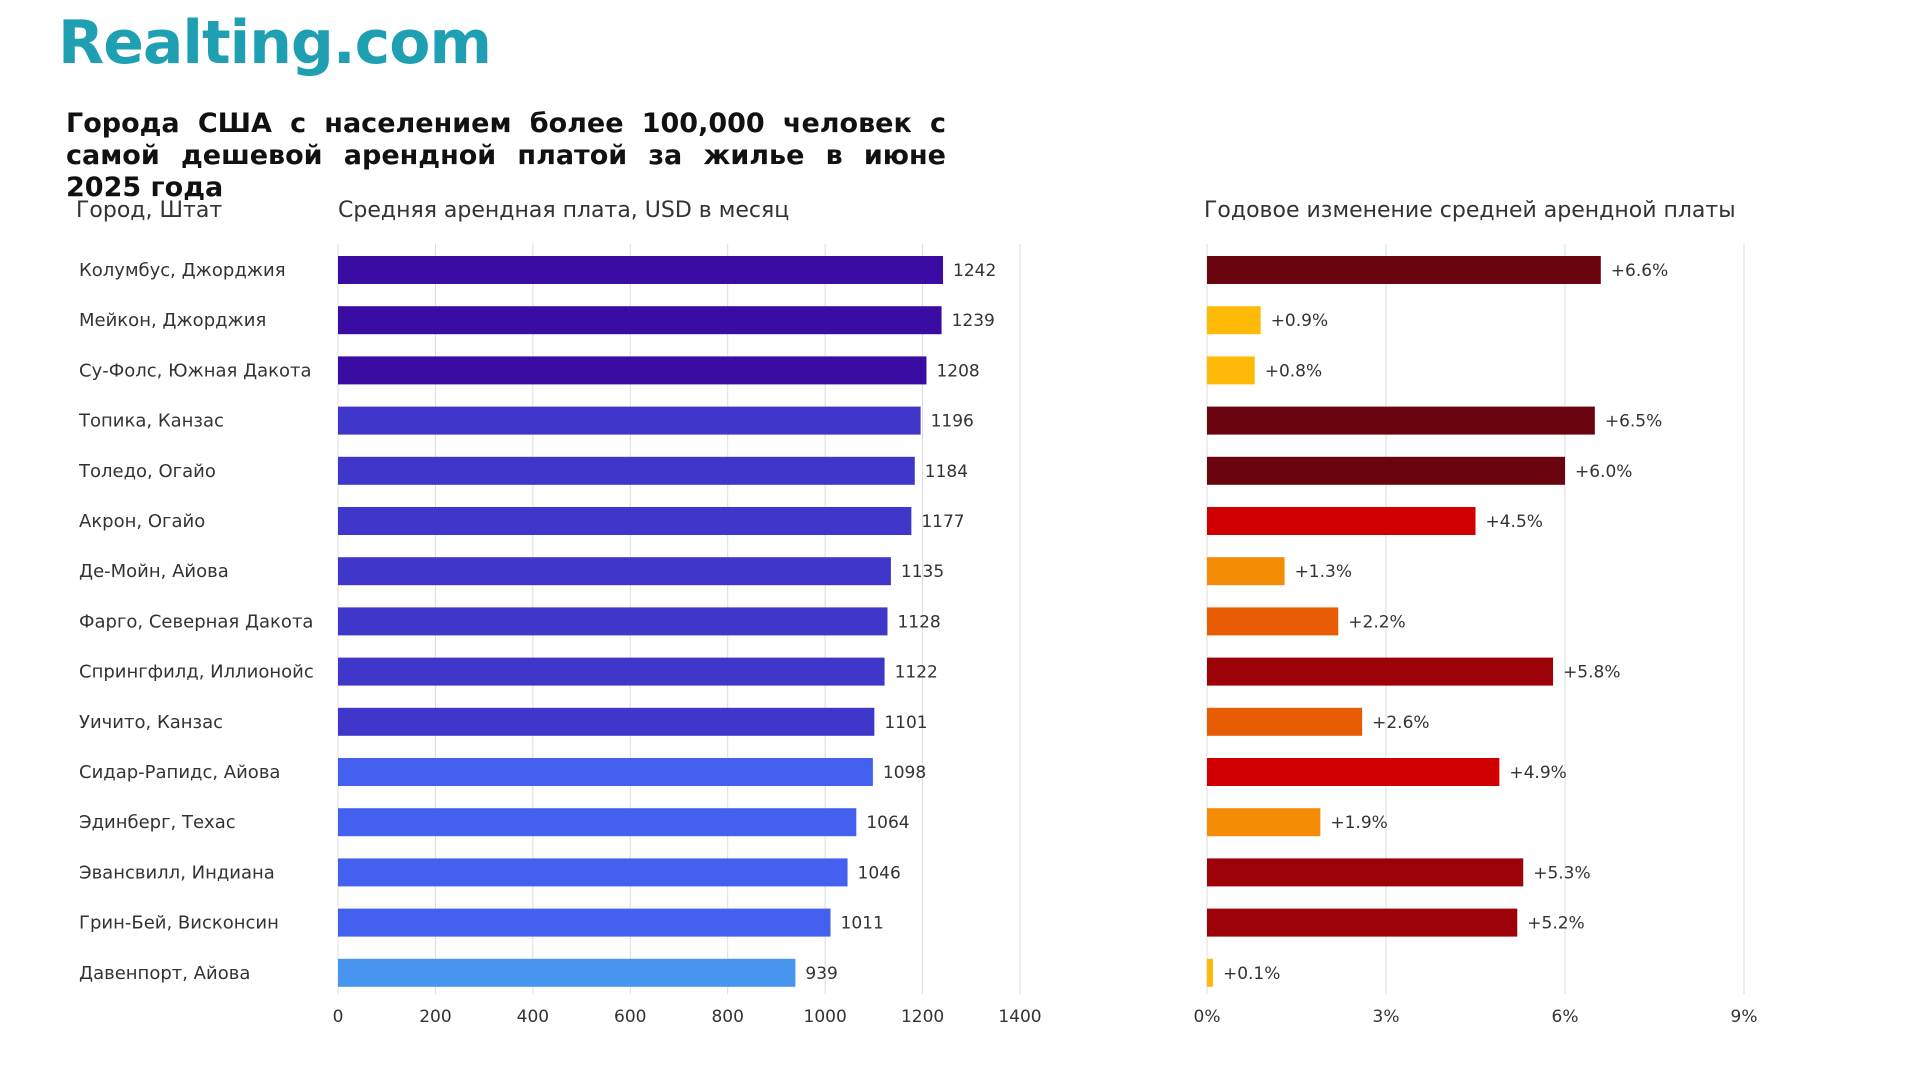 The image size is (1920, 1080). I want to click on rent-value-label: 1135, so click(922, 572).